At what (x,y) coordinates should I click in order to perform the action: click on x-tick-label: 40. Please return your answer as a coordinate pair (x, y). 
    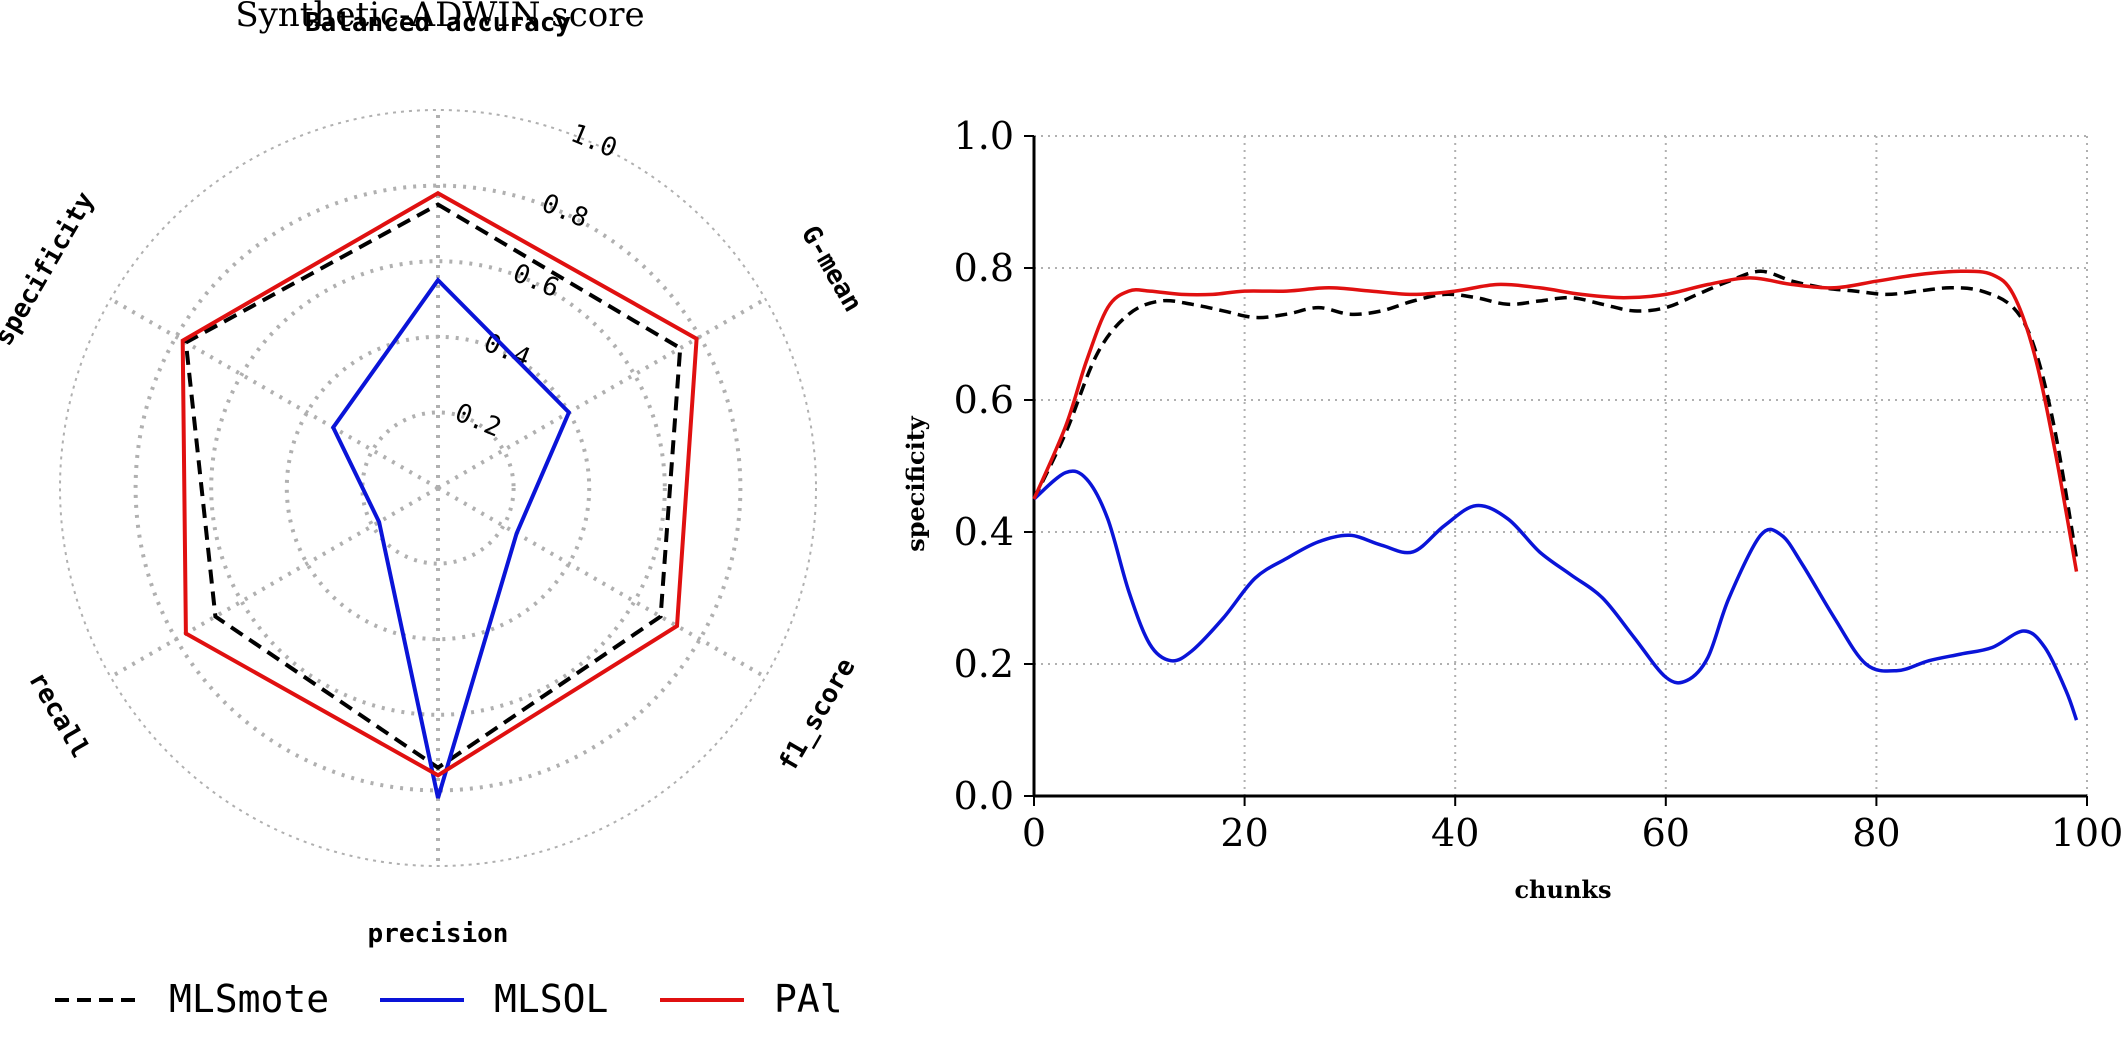
    Looking at the image, I should click on (1455, 833).